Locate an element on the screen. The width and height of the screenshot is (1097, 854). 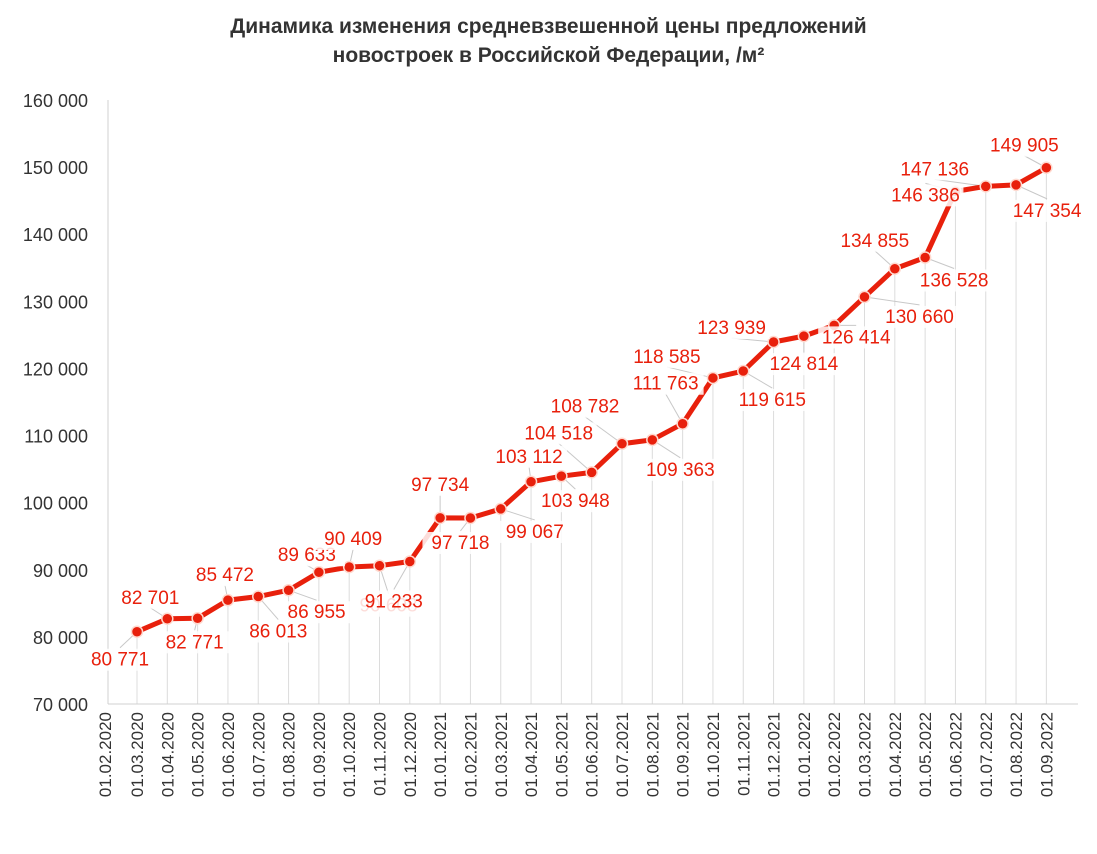
x-tick-label: 01.07.2022 is located at coordinates (986, 754).